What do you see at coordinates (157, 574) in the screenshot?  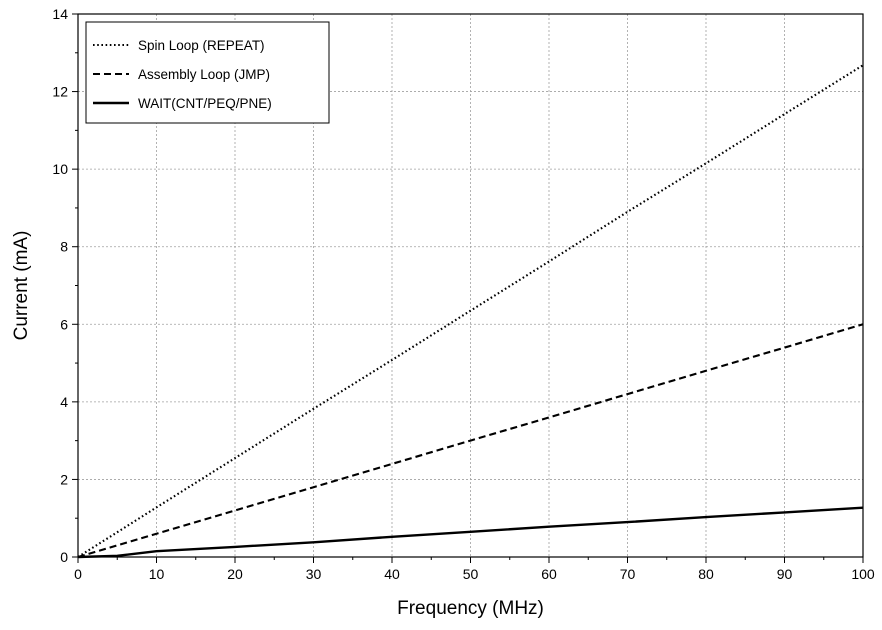 I see `x-tick-label: 10` at bounding box center [157, 574].